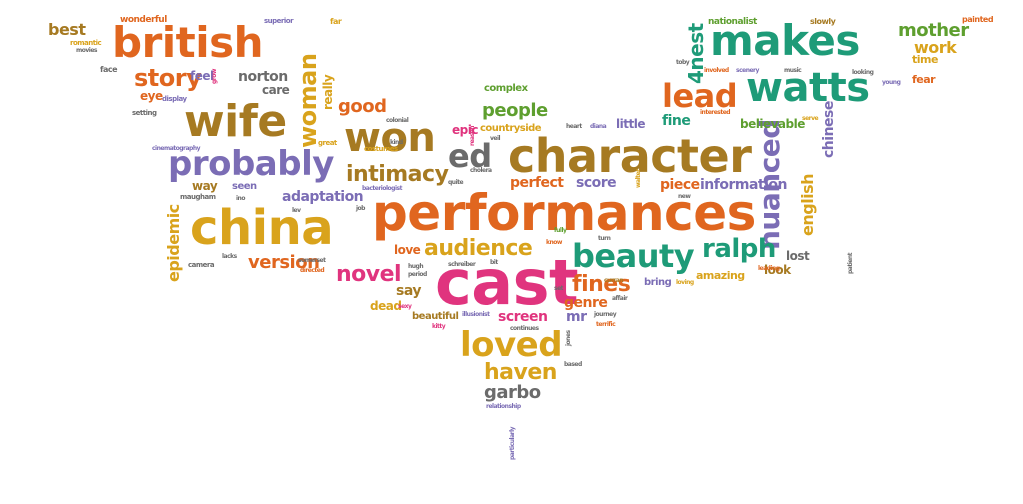 This screenshot has width=1023, height=504. What do you see at coordinates (470, 156) in the screenshot?
I see `word-ed: ed` at bounding box center [470, 156].